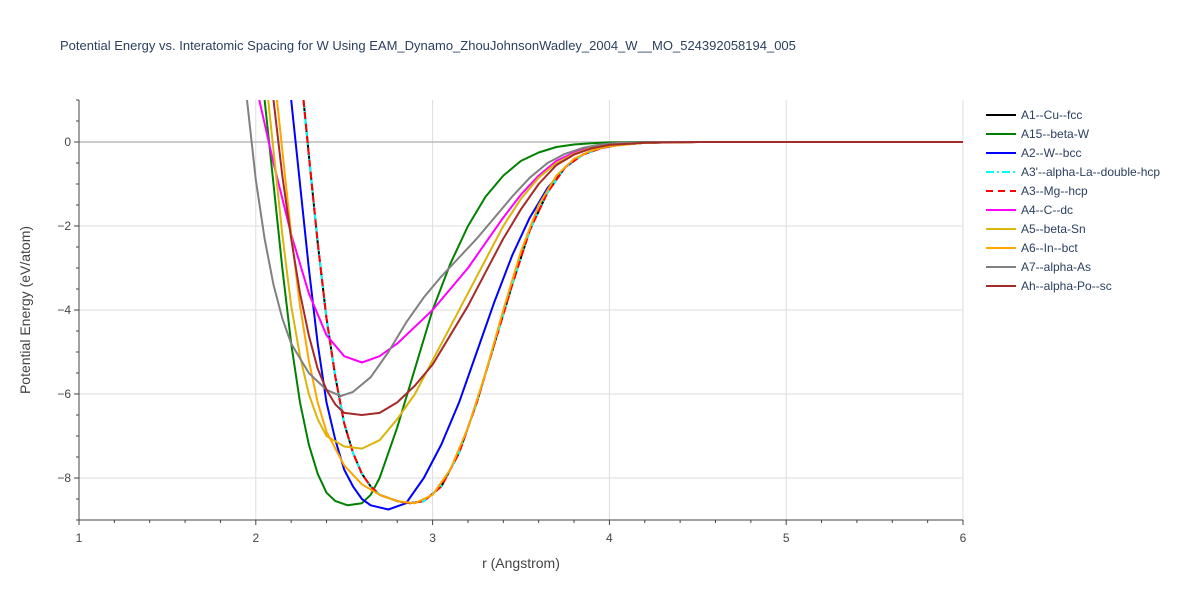 The height and width of the screenshot is (600, 1200). I want to click on legend-item: A15--beta-W, so click(1038, 134).